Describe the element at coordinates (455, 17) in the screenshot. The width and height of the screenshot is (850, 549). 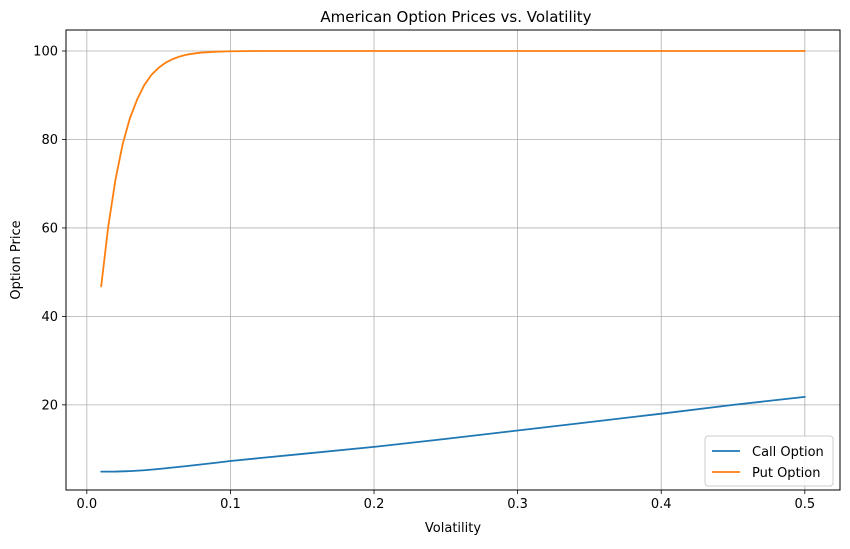
I see `chart-title: American Option Prices vs. Volatility` at that location.